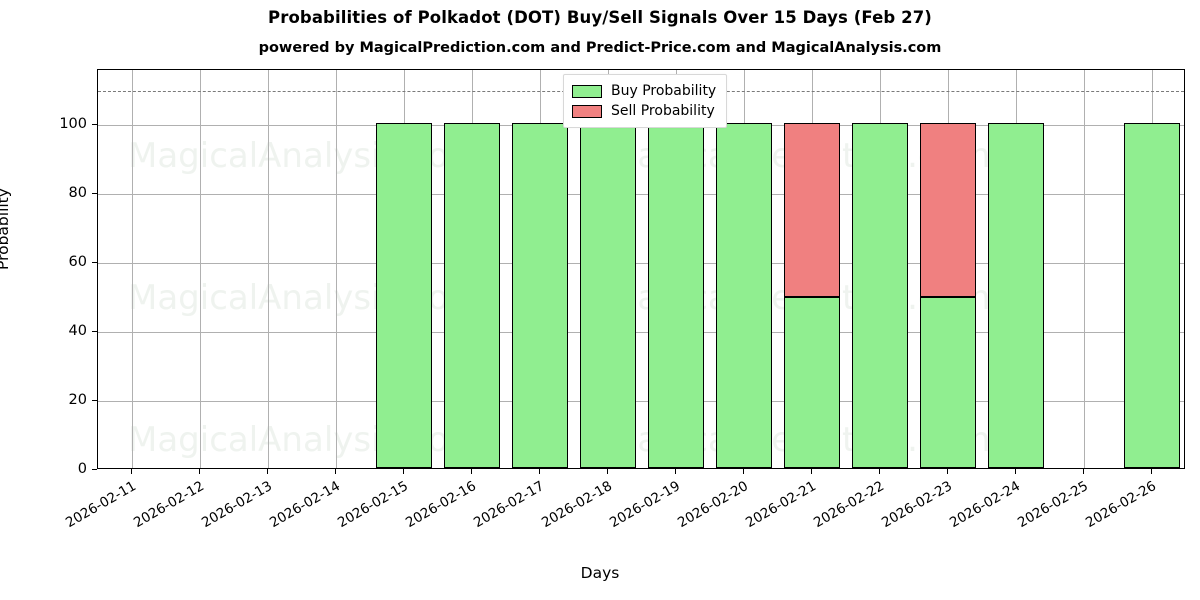 Image resolution: width=1200 pixels, height=600 pixels. I want to click on legend-label: Sell Probability, so click(663, 111).